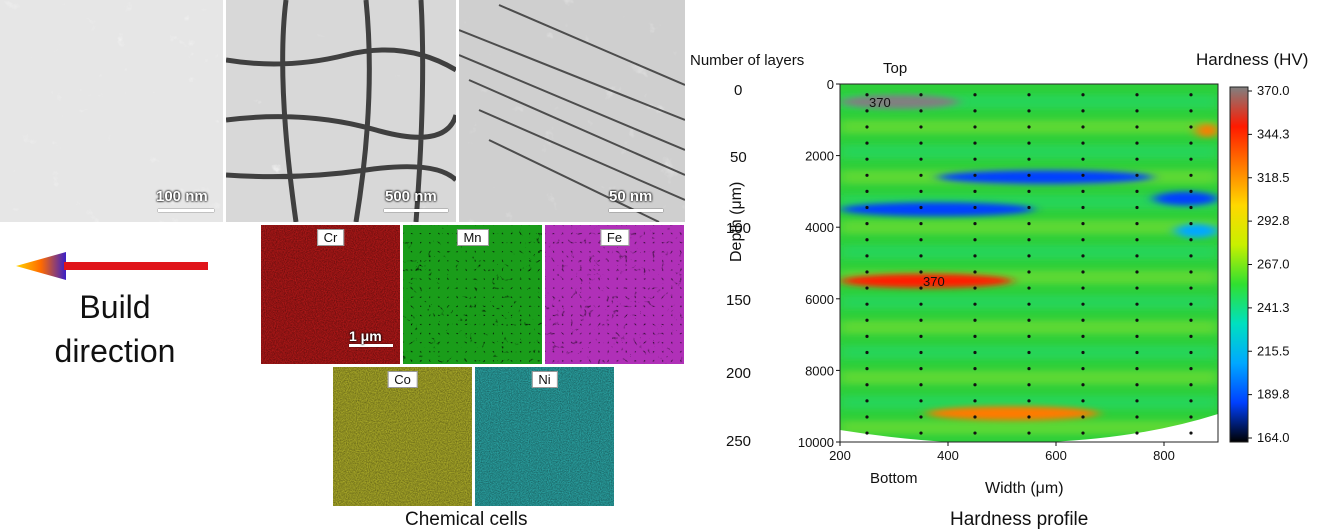 This screenshot has height=531, width=1333. Describe the element at coordinates (1029, 428) in the screenshot. I see `no-data-region` at that location.